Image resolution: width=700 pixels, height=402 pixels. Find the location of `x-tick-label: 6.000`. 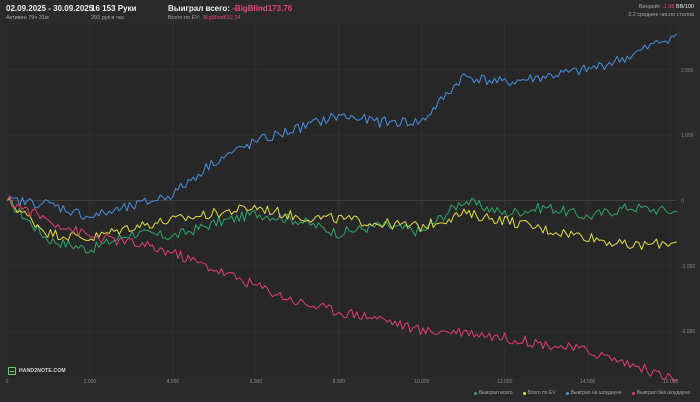

x-tick-label: 6.000 is located at coordinates (256, 382).